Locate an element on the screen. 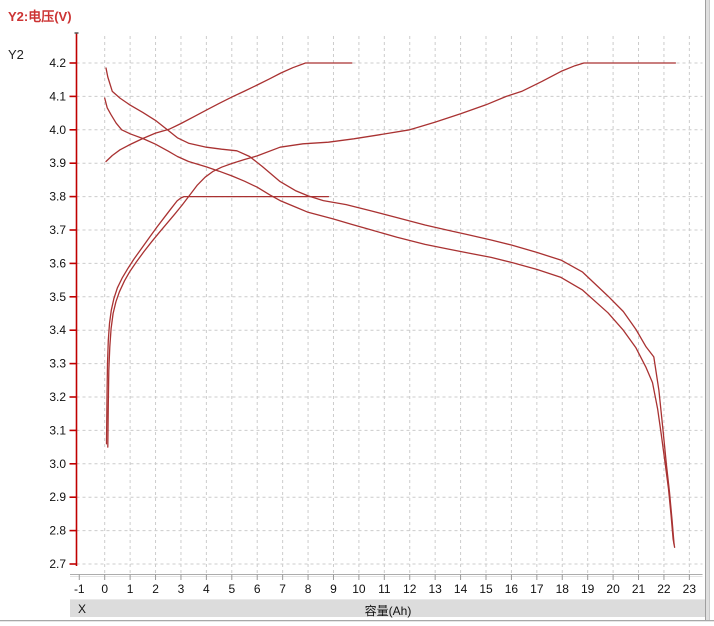 The width and height of the screenshot is (714, 626). y-tick-label: 2.7 is located at coordinates (57, 564).